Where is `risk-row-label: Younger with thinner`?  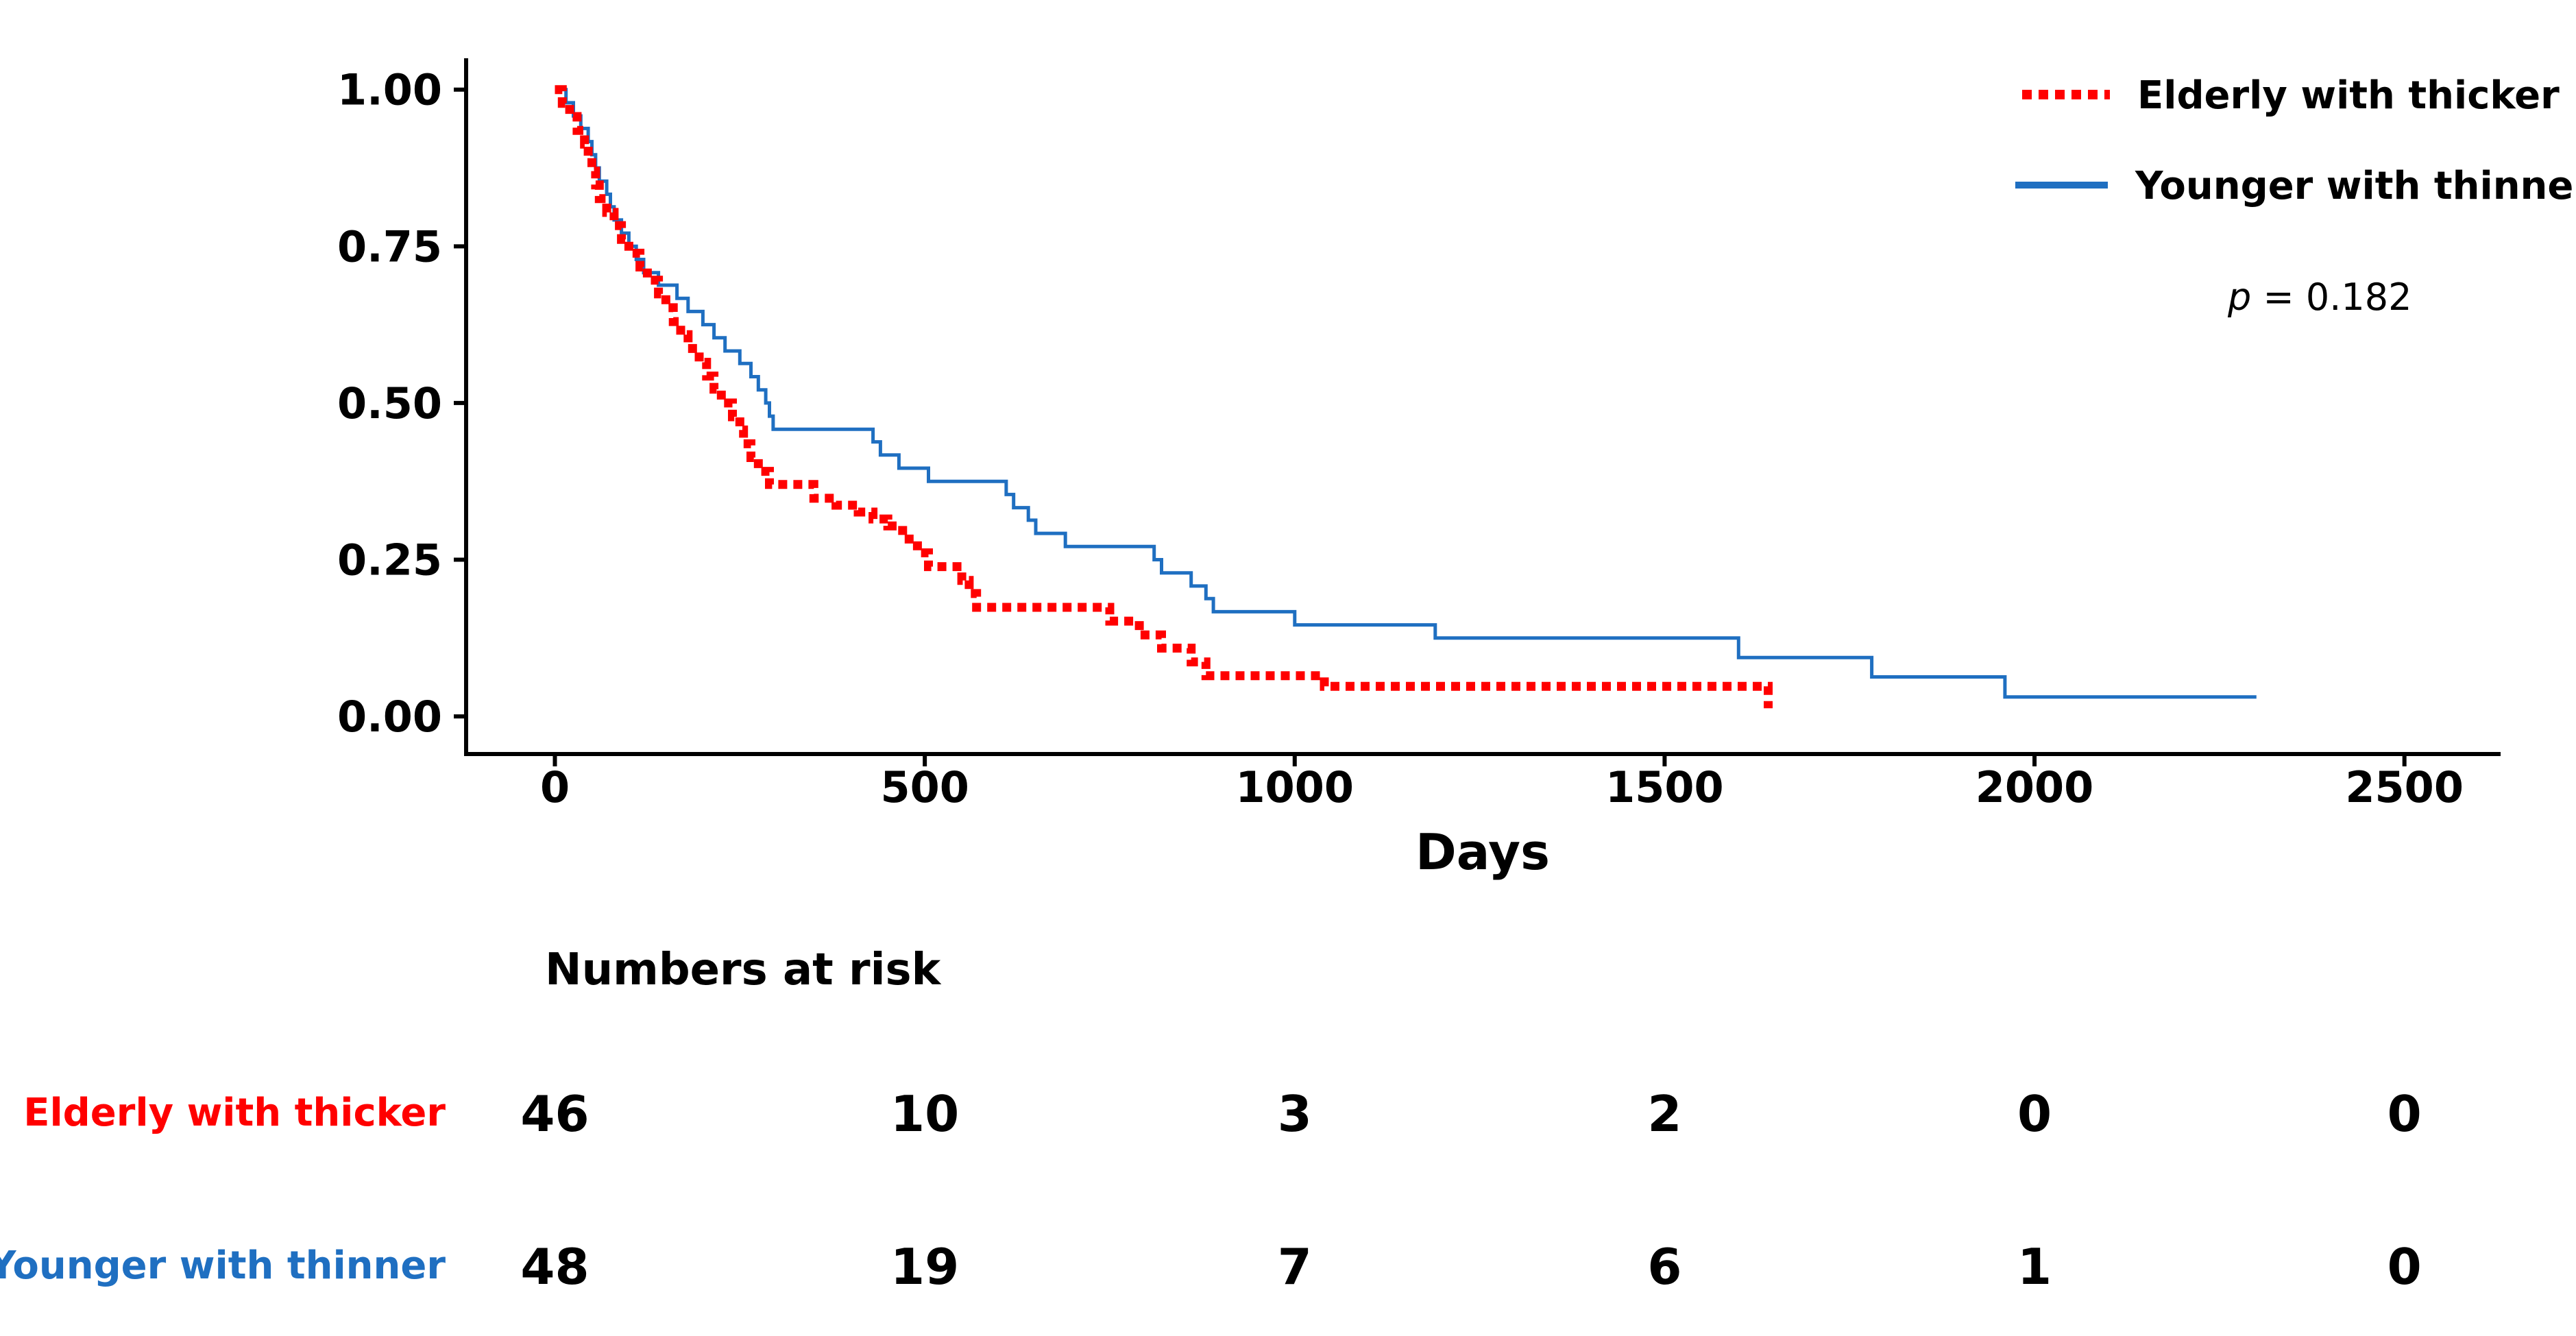 risk-row-label: Younger with thinner is located at coordinates (223, 1265).